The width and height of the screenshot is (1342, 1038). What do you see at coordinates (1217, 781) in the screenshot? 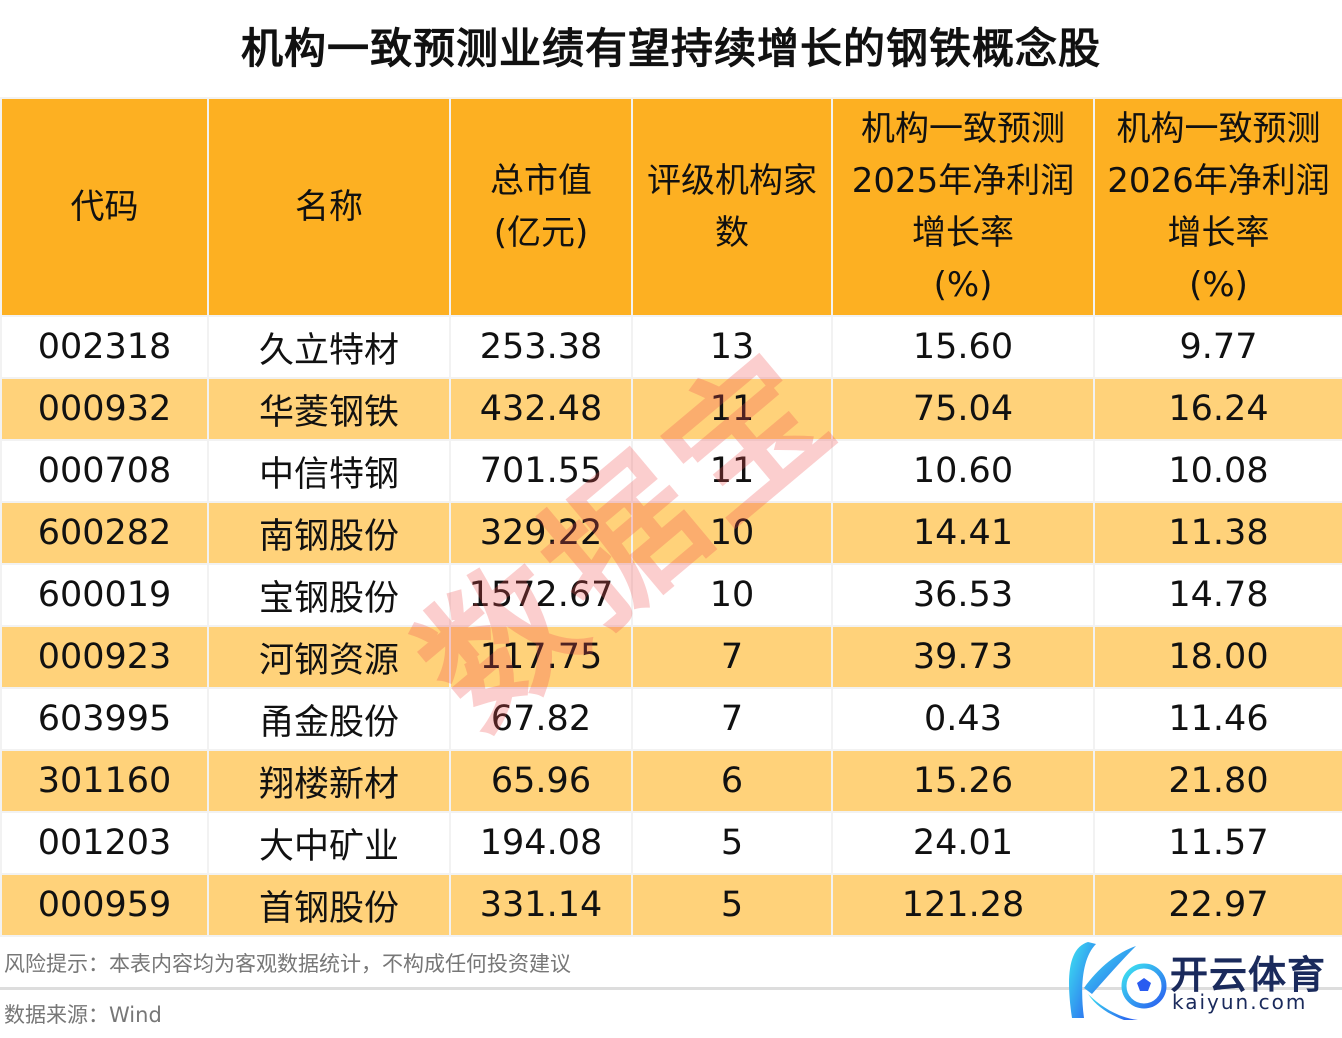
I see `table-cell: 21.80` at bounding box center [1217, 781].